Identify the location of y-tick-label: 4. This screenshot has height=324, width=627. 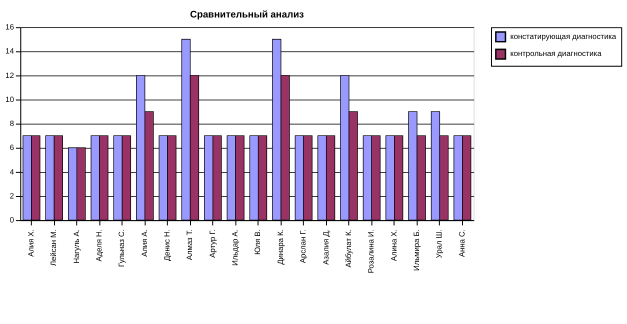
(12, 171).